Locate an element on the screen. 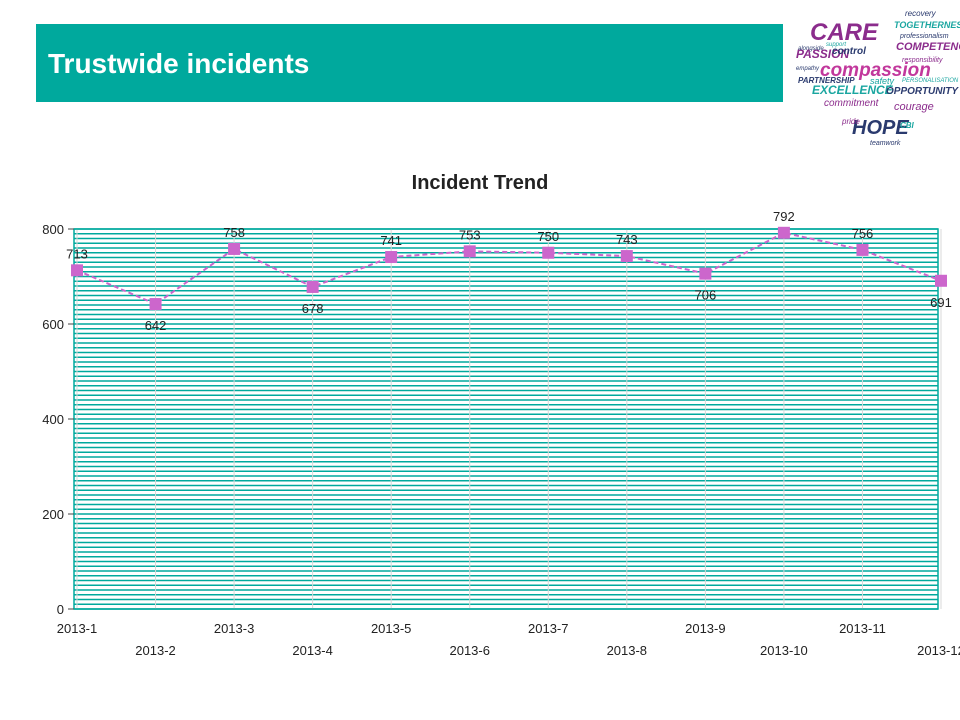 The image size is (960, 720). wordcloud-word-responsibility: responsibility is located at coordinates (922, 60).